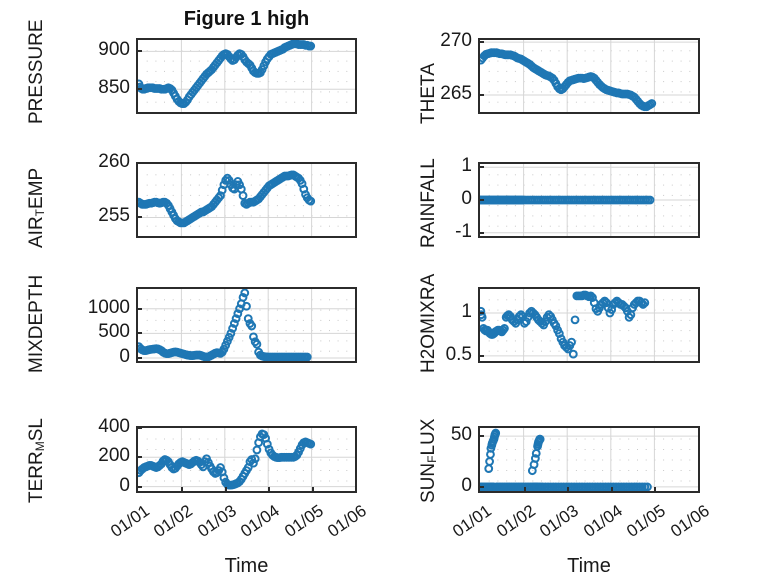 Image resolution: width=778 pixels, height=583 pixels. Describe the element at coordinates (246, 19) in the screenshot. I see `figure-title: Figure 1 high` at that location.